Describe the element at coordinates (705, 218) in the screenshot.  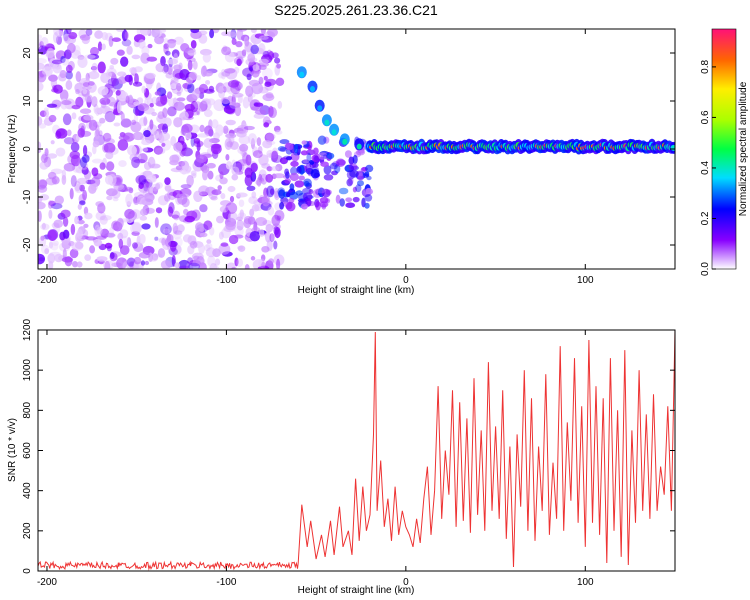
I see `colorbar-tick-label: 0.2` at that location.